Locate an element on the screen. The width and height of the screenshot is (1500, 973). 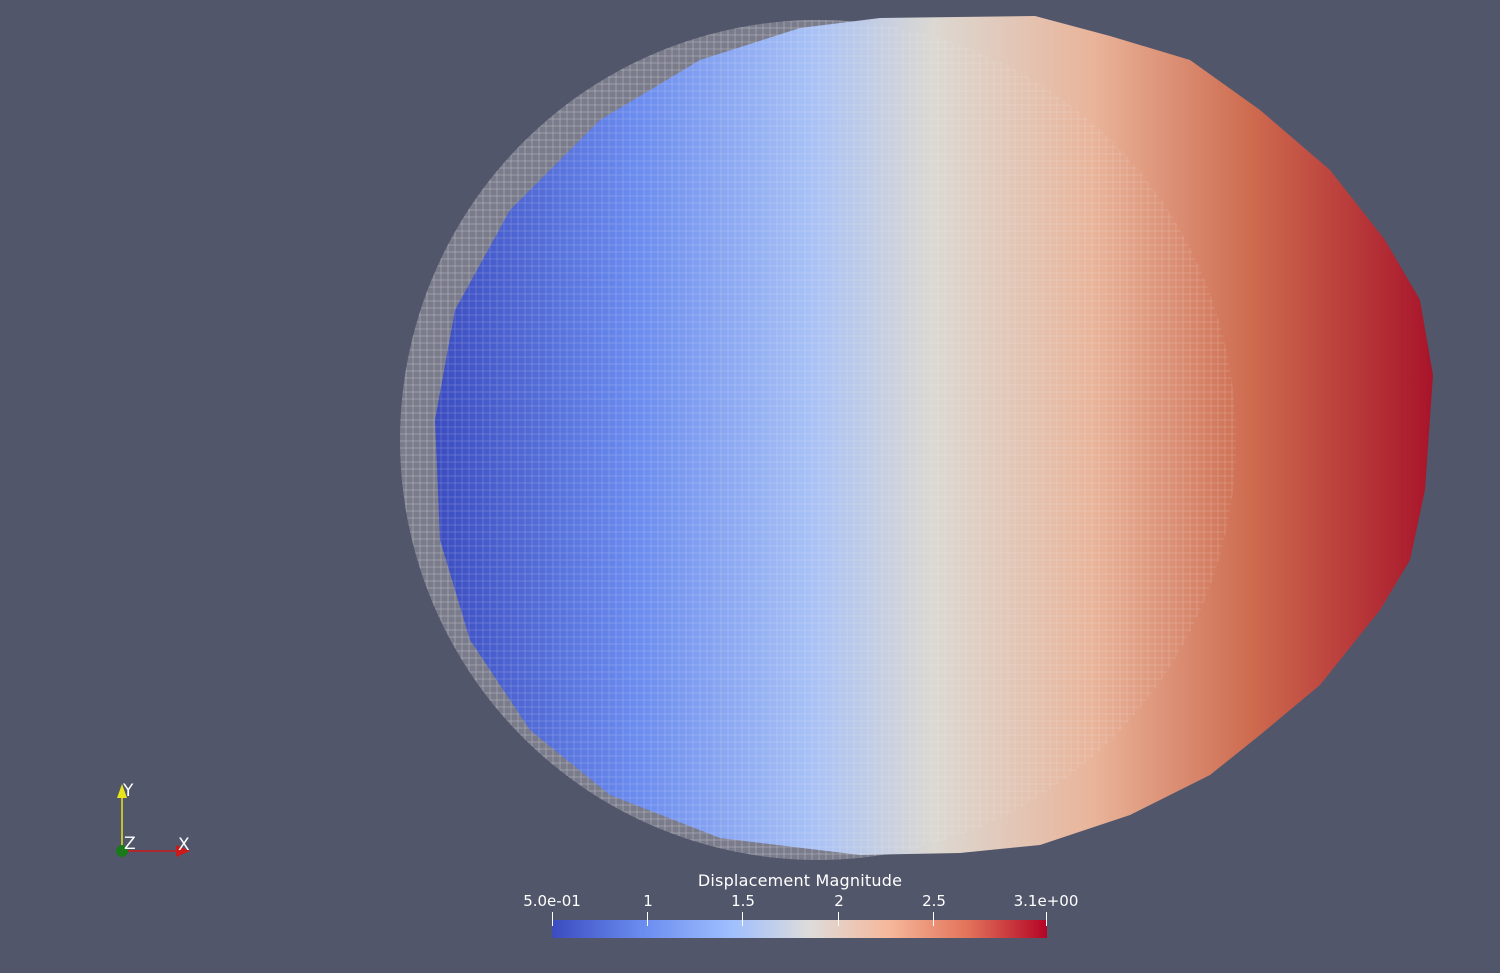
z-axis-label: Z is located at coordinates (130, 844).